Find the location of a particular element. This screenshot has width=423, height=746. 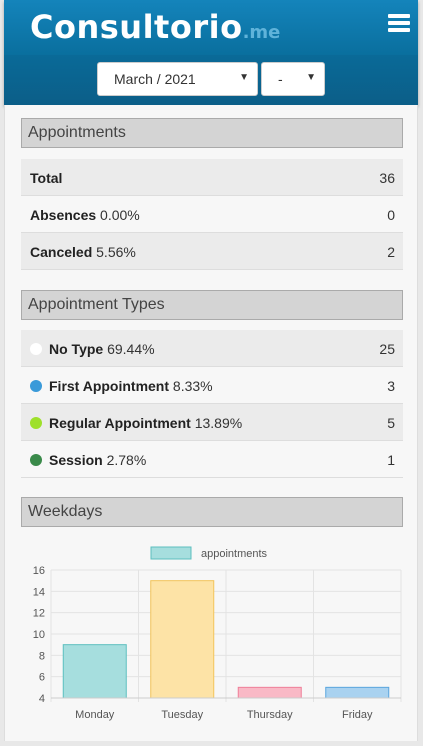

x-tick-label: Tuesday is located at coordinates (182, 715).